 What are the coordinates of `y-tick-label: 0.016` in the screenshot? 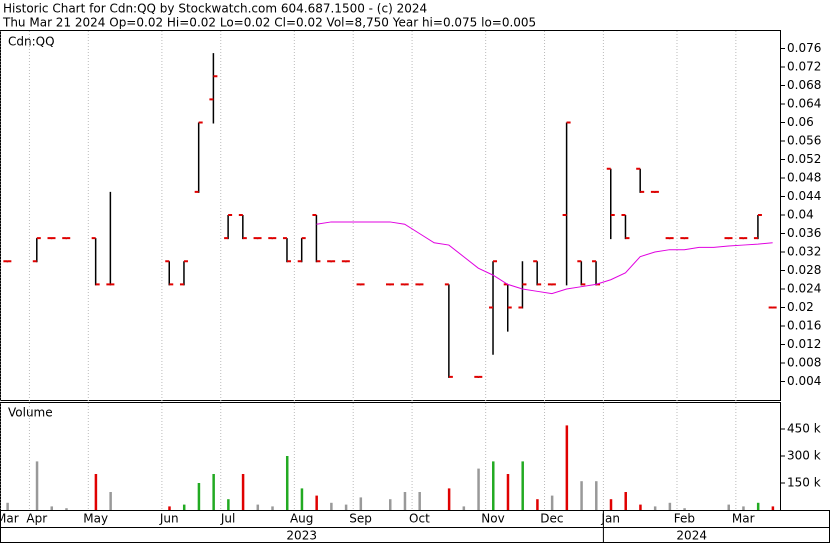 It's located at (804, 326).